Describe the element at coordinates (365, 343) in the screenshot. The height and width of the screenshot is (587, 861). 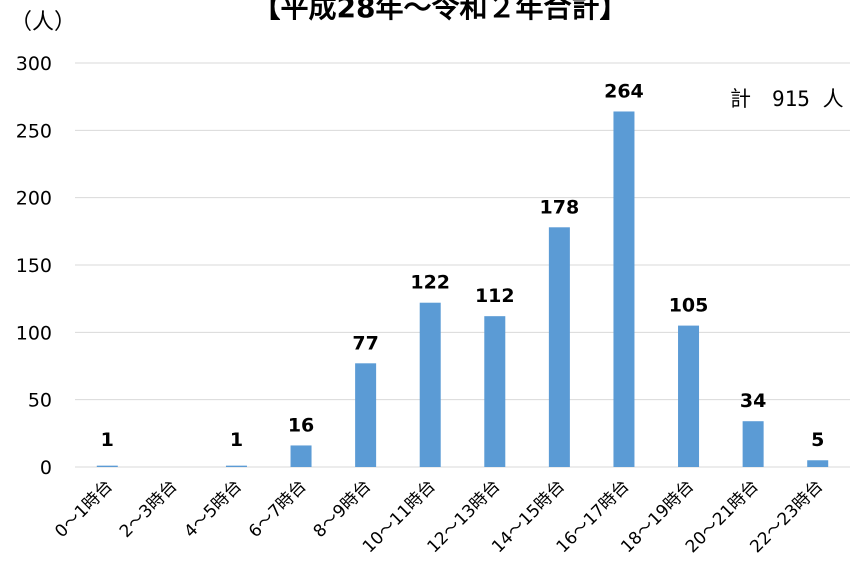
I see `data-label: 77` at that location.